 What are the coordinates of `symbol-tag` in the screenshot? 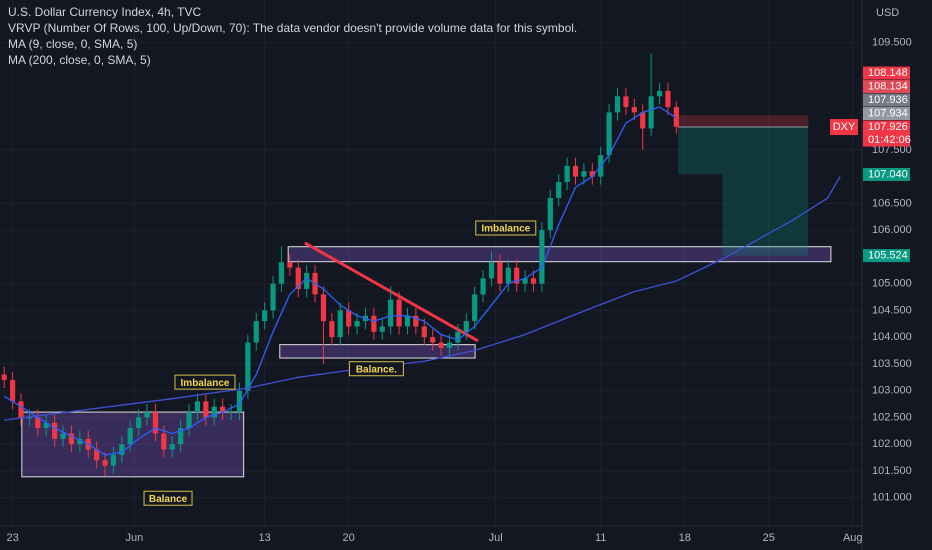 It's located at (844, 127).